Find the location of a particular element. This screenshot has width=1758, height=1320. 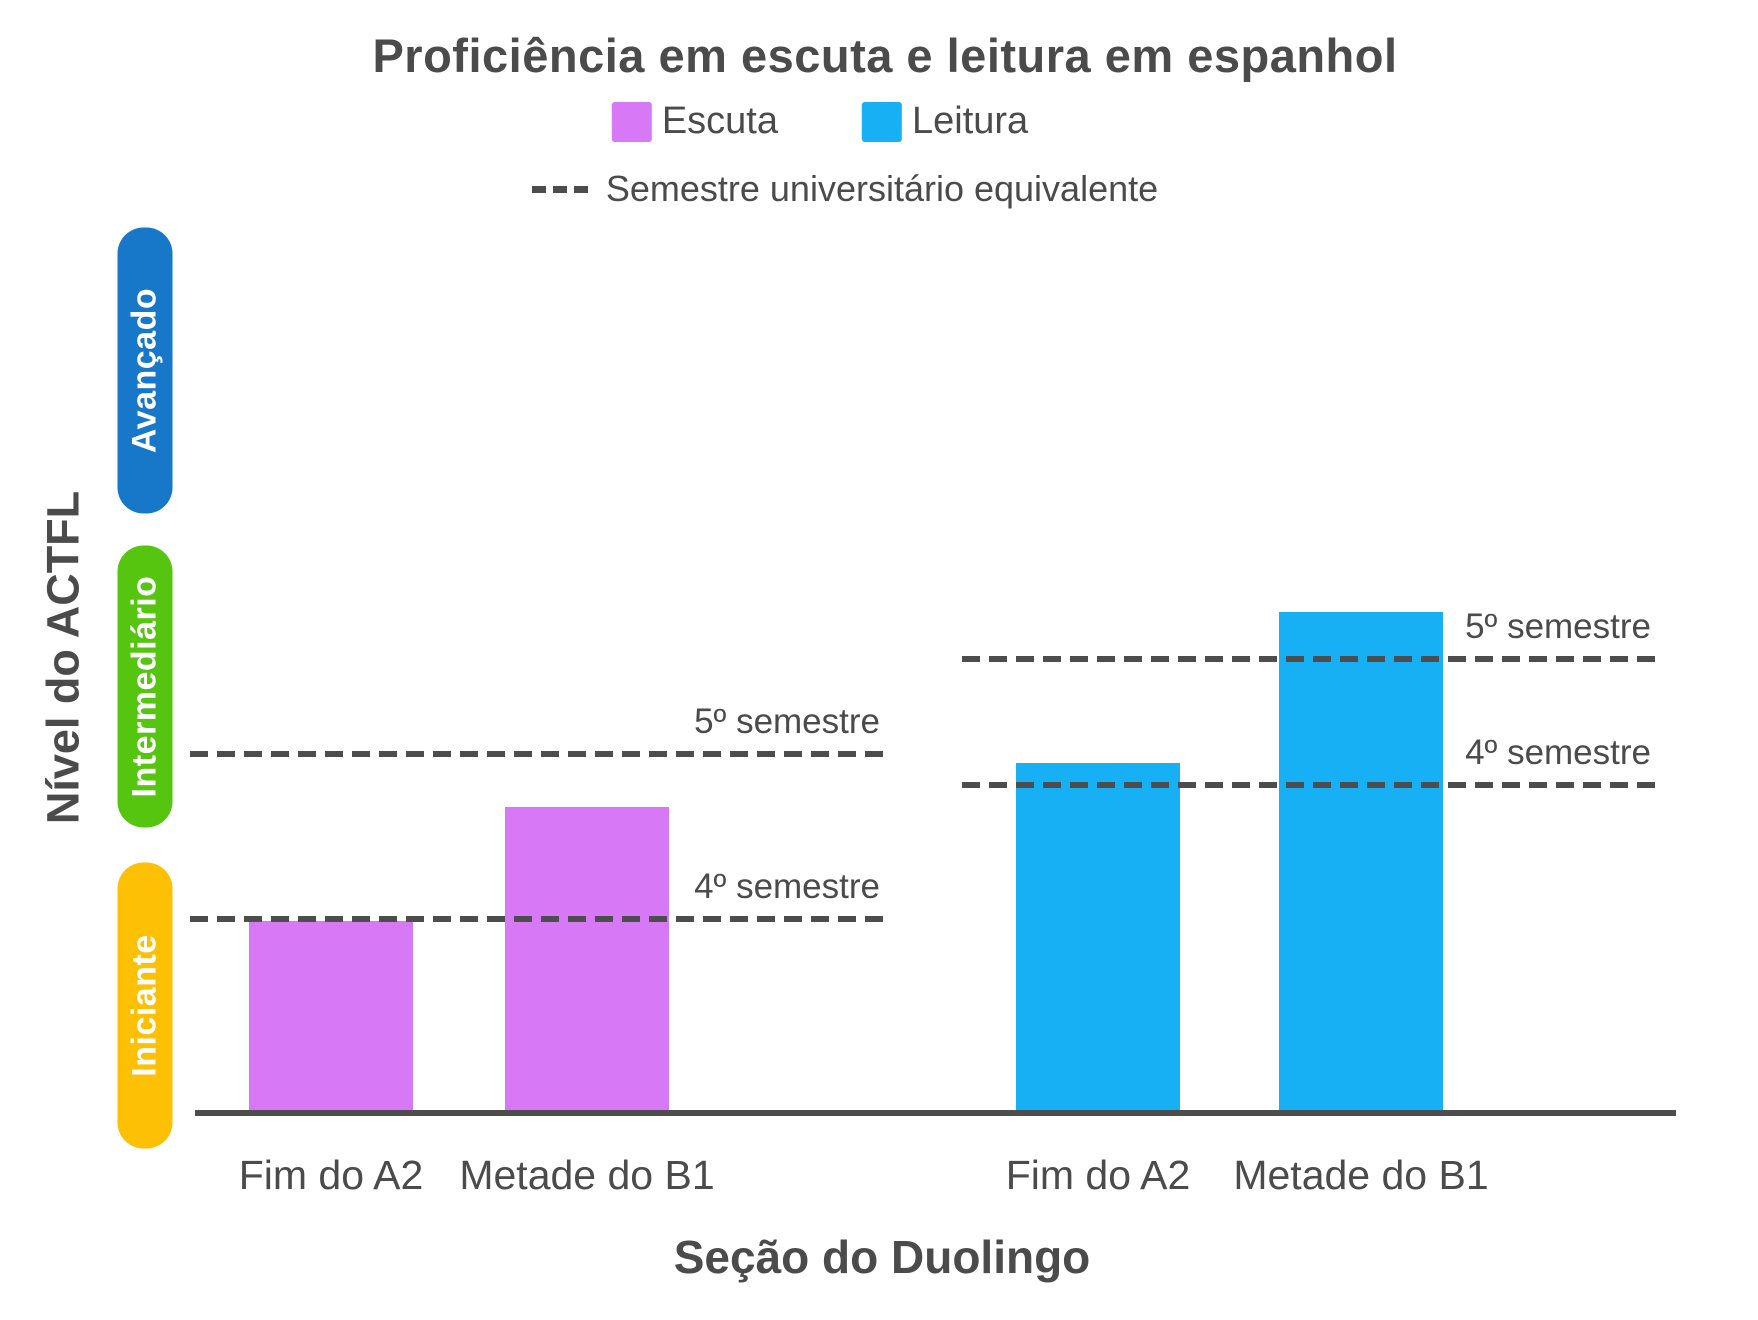

semester-line-label-escuta-5: 5º semestre is located at coordinates (787, 721).